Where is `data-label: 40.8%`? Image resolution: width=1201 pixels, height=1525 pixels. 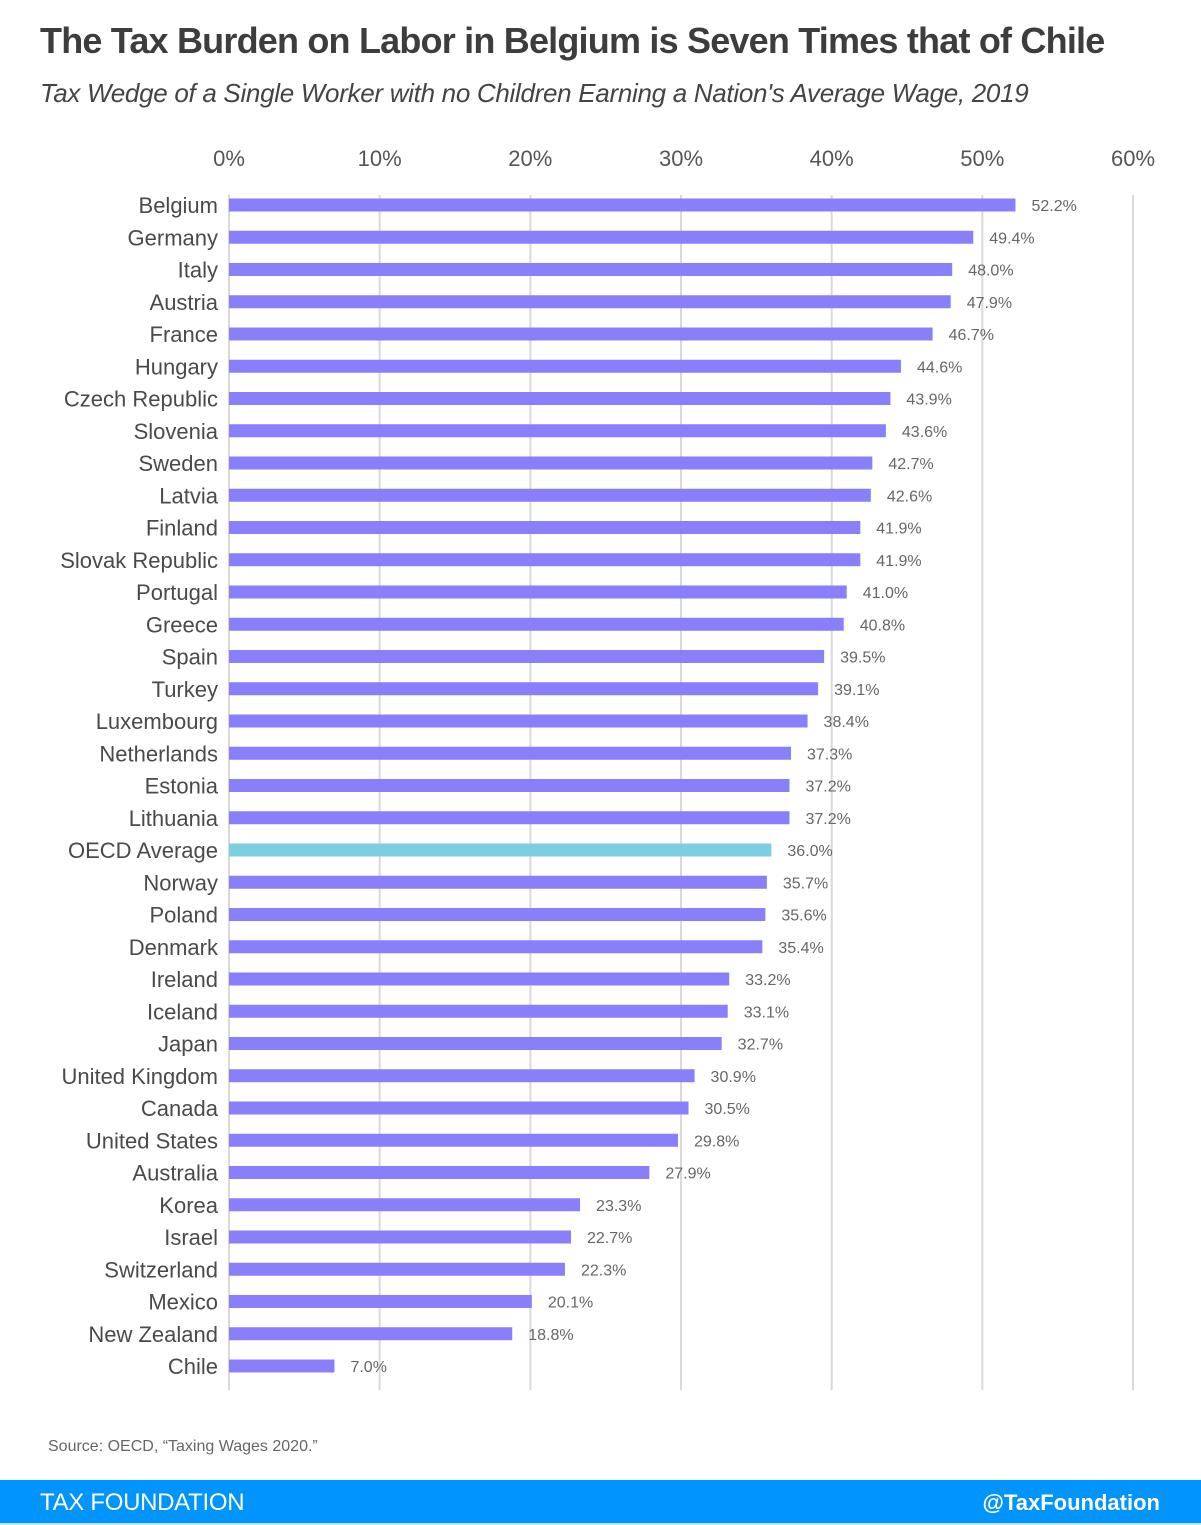 data-label: 40.8% is located at coordinates (882, 625).